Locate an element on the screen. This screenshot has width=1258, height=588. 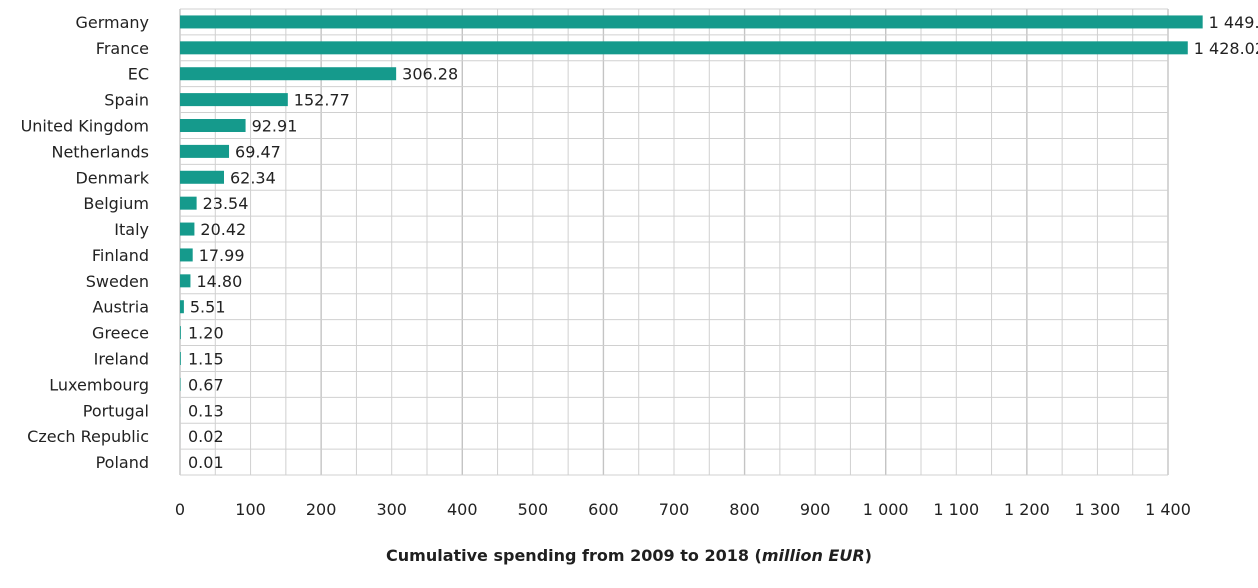
x-tick-label: 400 is located at coordinates (462, 509).